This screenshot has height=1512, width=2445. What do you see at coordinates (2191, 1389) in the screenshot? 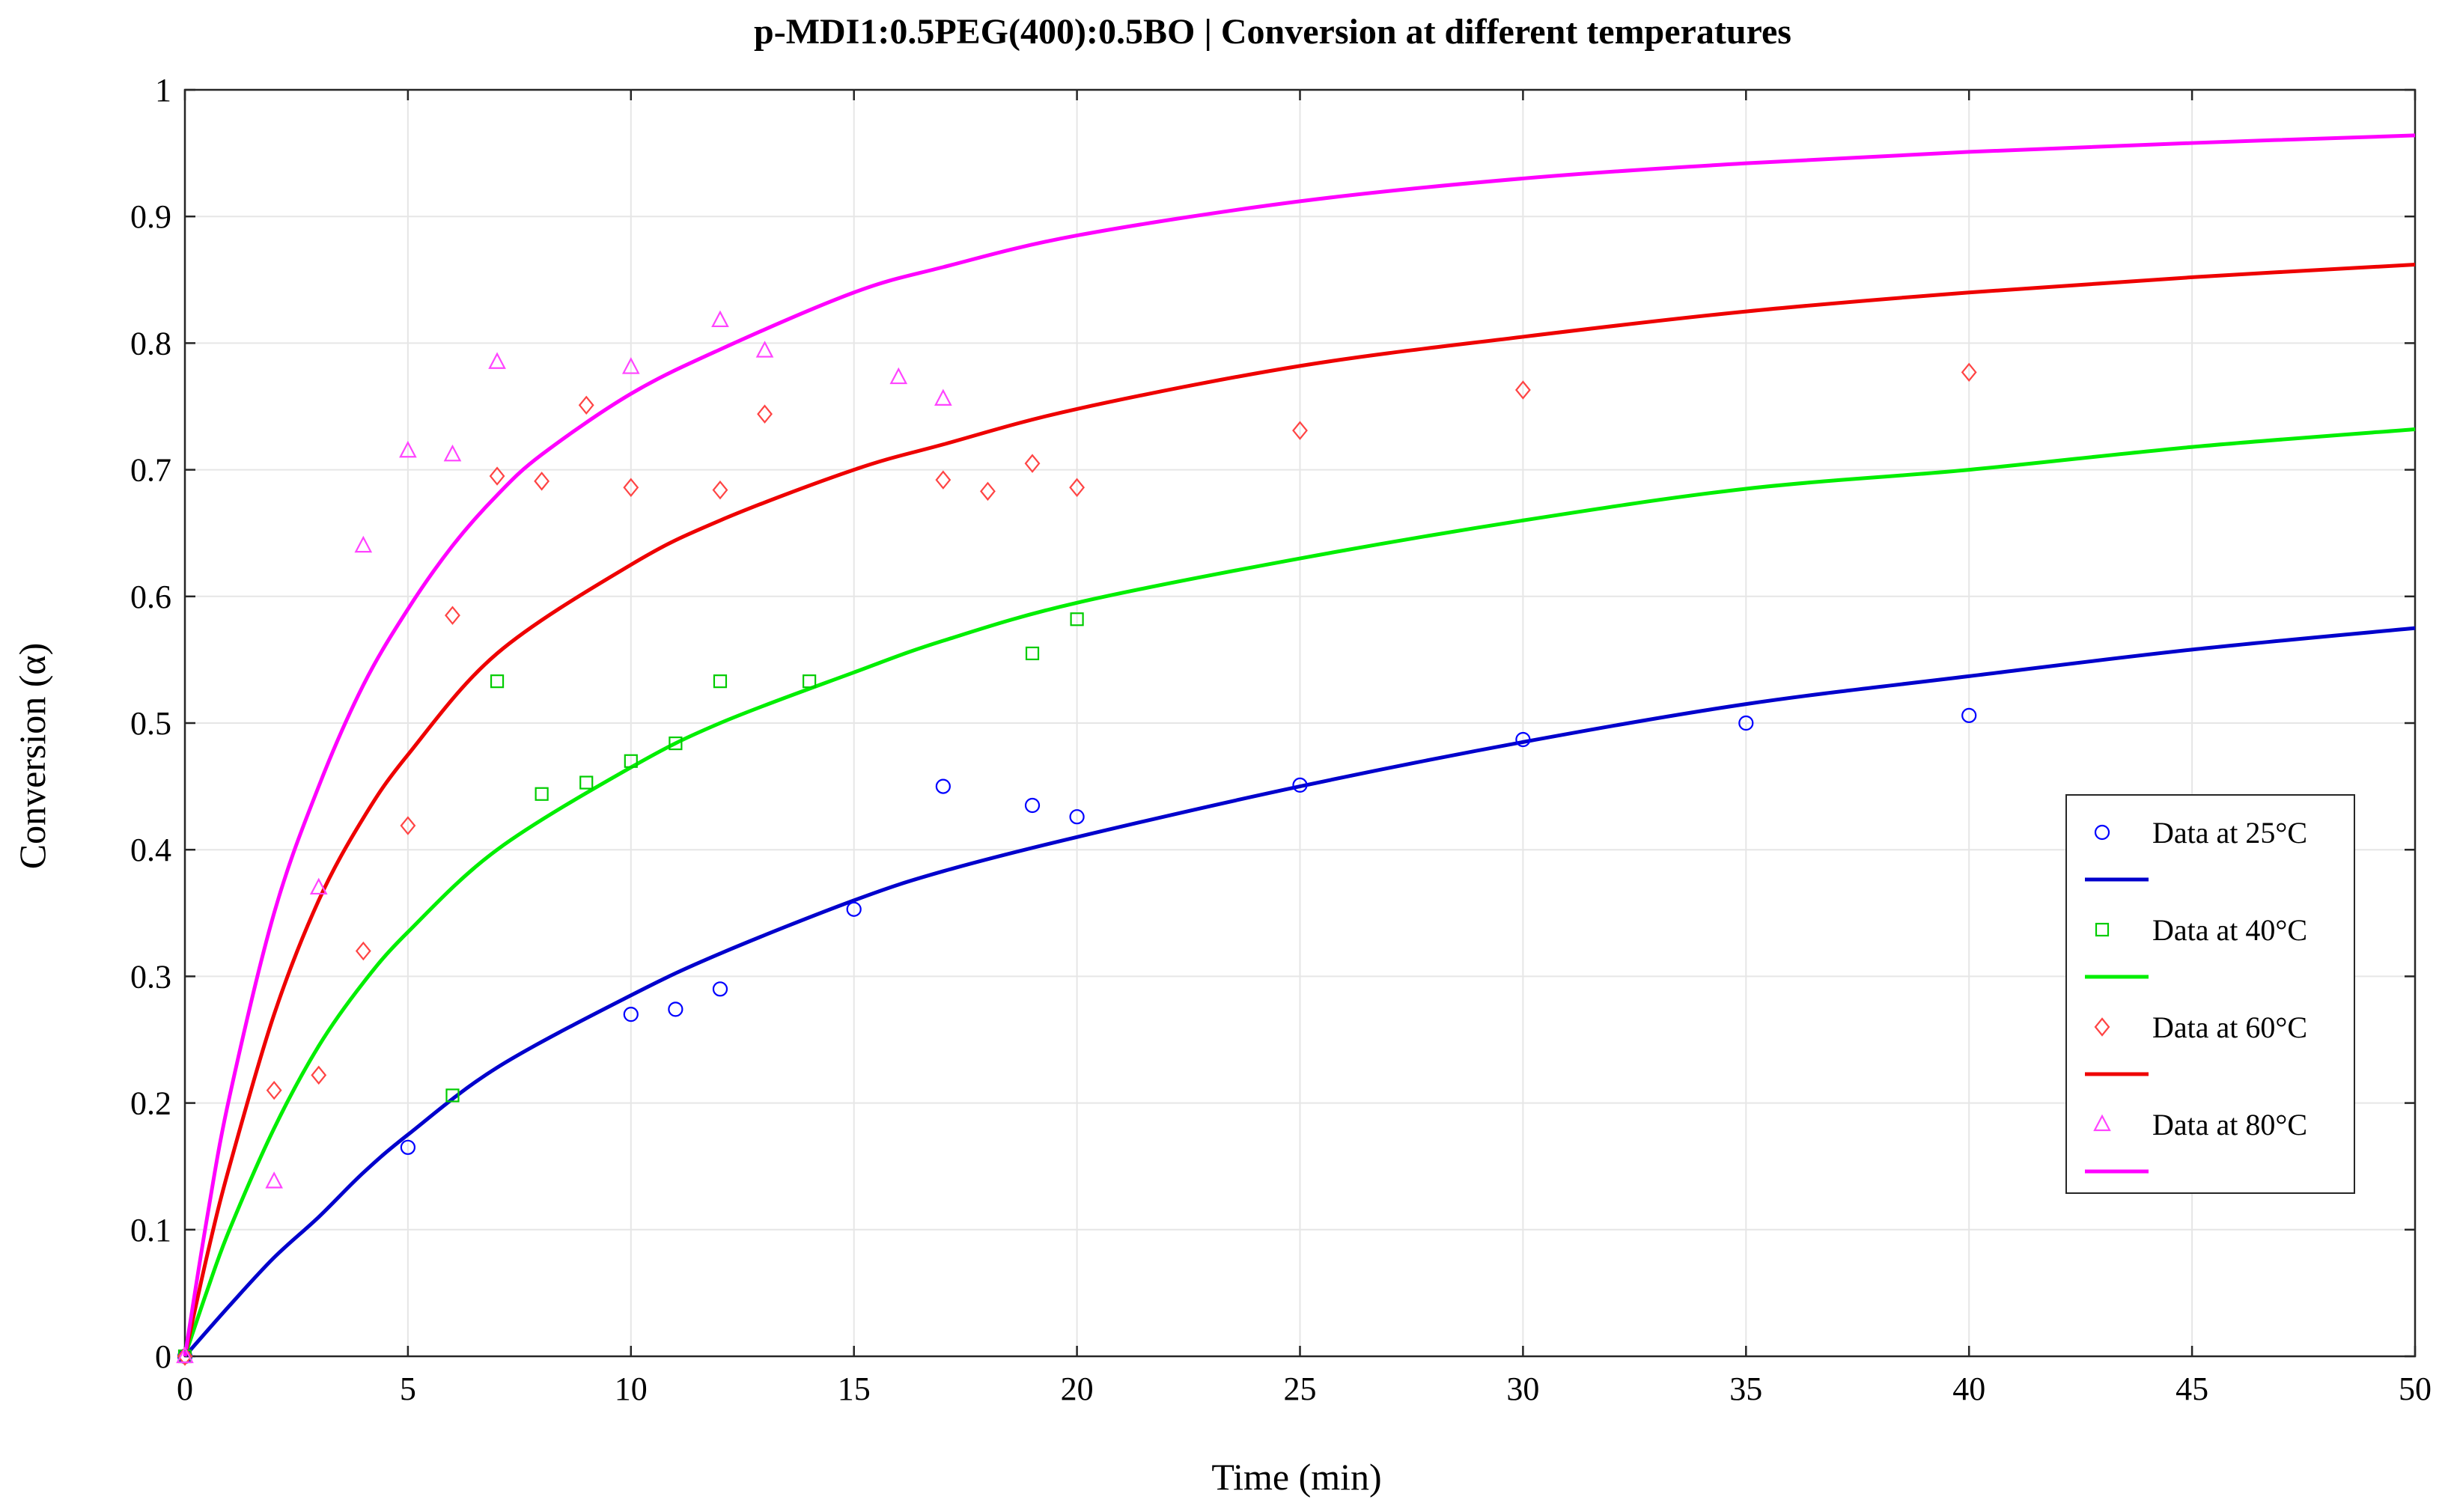
I see `x-tick-label: 45` at bounding box center [2191, 1389].